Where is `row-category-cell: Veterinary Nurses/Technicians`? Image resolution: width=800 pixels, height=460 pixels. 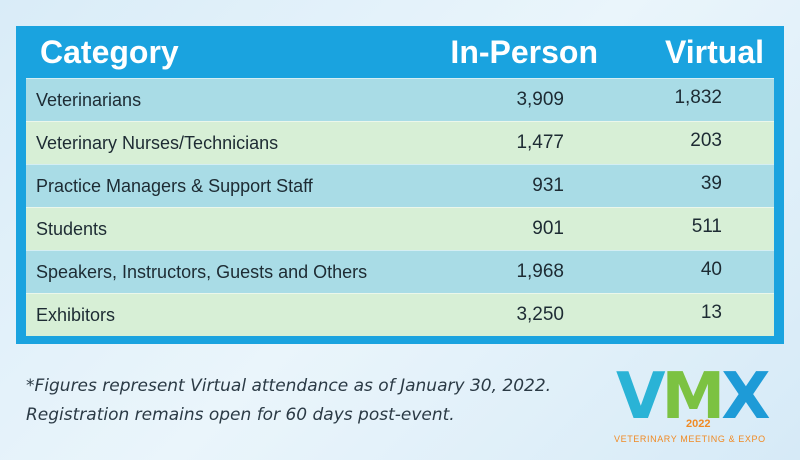
row-category-cell: Veterinary Nurses/Technicians is located at coordinates (157, 143).